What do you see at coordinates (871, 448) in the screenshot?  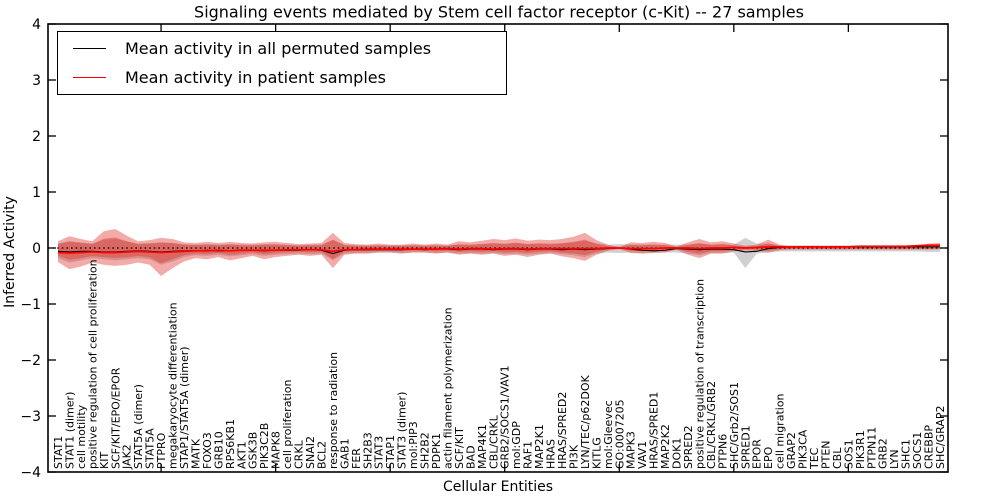 I see `x-entity-label: PTPN11` at bounding box center [871, 448].